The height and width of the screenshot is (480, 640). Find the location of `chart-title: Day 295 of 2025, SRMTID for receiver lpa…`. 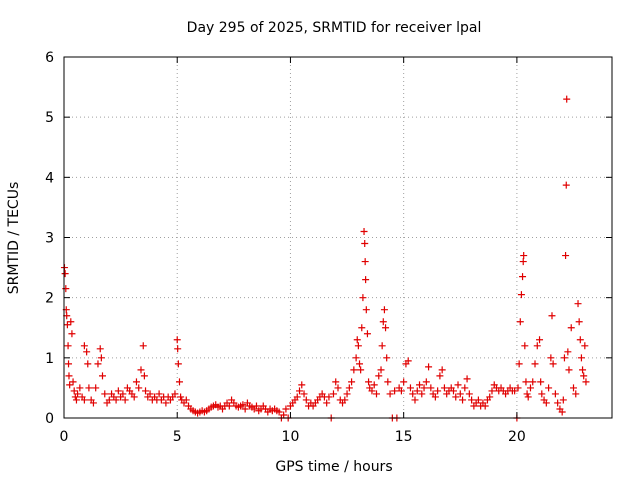

chart-title: Day 295 of 2025, SRMTID for receiver lpa… is located at coordinates (334, 28).